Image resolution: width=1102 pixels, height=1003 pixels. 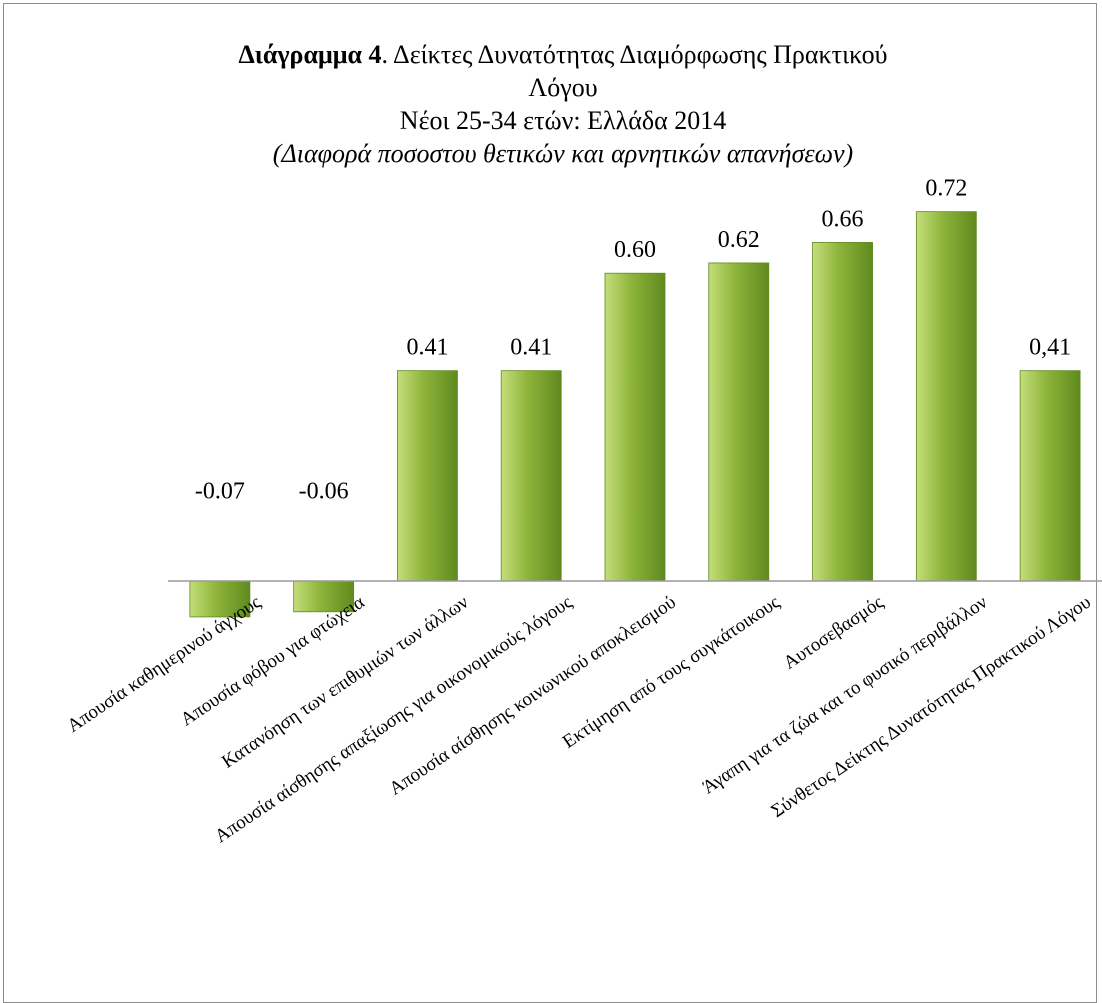 What do you see at coordinates (165, 663) in the screenshot?
I see `category-label-1: Απουσία καθημερινού άγχους` at bounding box center [165, 663].